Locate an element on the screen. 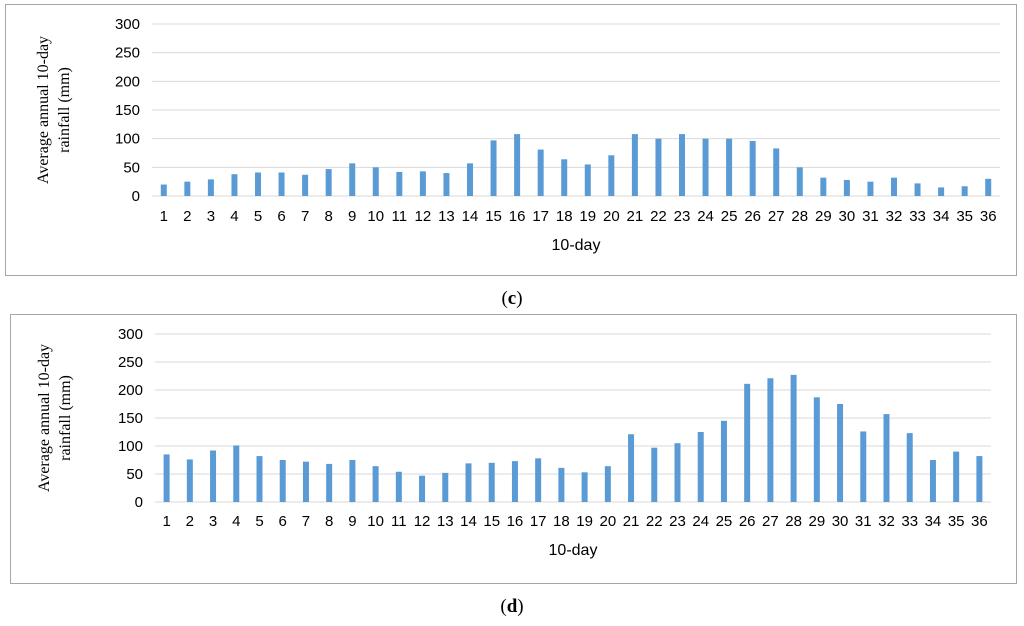  x-tick-label: 5 is located at coordinates (258, 216).